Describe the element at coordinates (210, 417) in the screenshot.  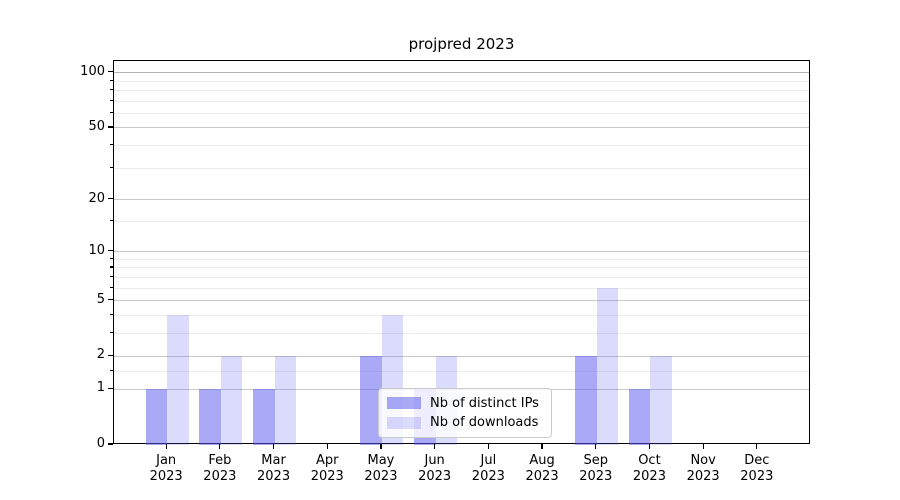
I see `bar-nb-of-distinct-ips-feb-2023` at that location.